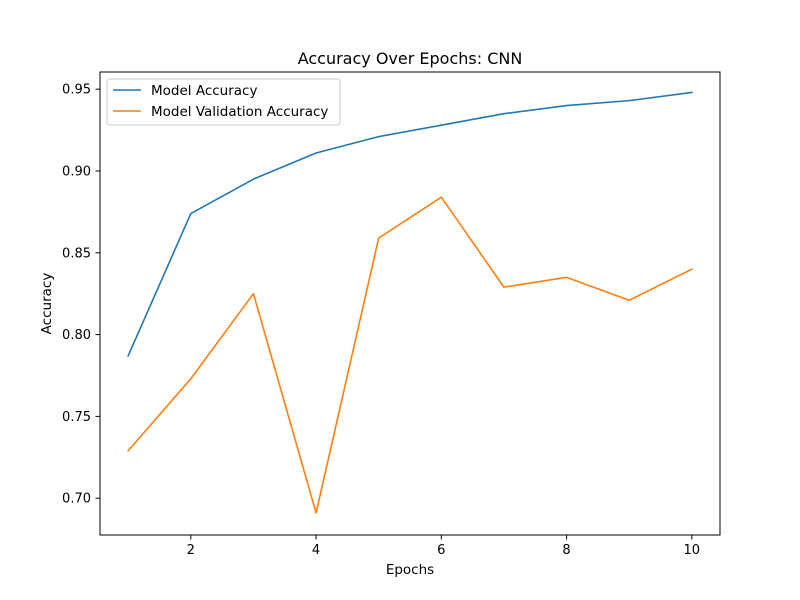 The image size is (800, 600). What do you see at coordinates (76, 90) in the screenshot?
I see `y-tick-label: 0.95` at bounding box center [76, 90].